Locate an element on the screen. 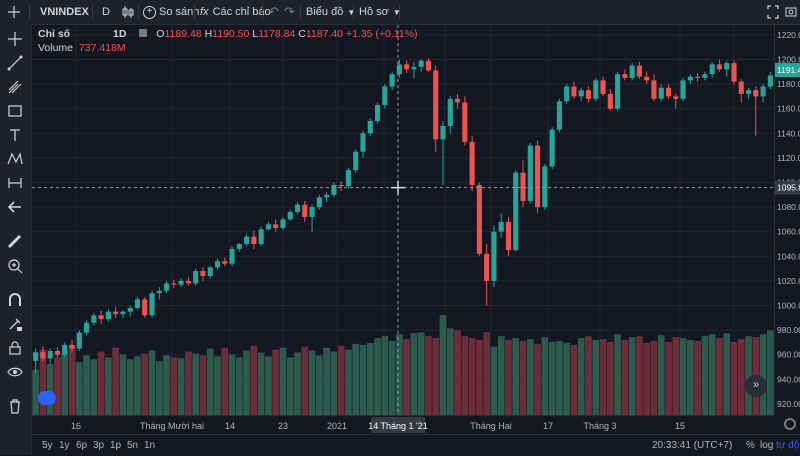 The height and width of the screenshot is (456, 800). eye-toggle-icon is located at coordinates (143, 33).